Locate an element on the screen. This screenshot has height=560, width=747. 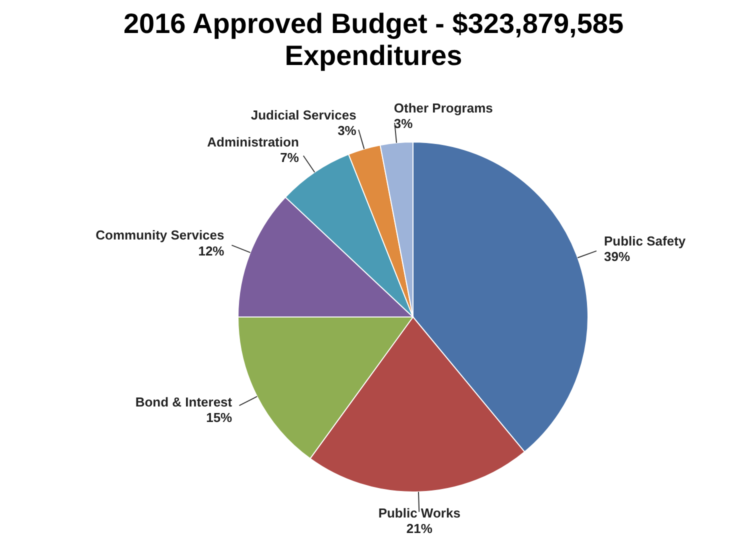
slice-label: Community Services is located at coordinates (160, 235).